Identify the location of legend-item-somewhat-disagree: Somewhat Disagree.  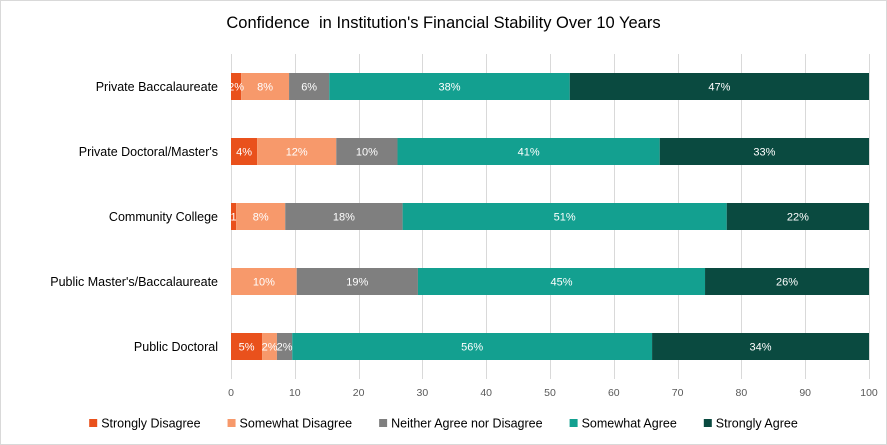
(290, 424).